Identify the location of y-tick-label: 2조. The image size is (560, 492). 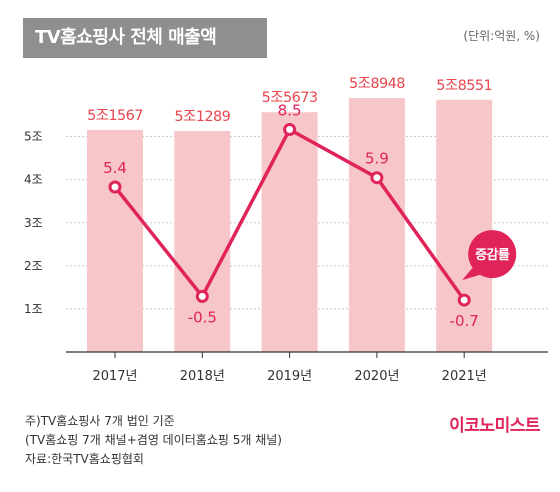
(33, 266).